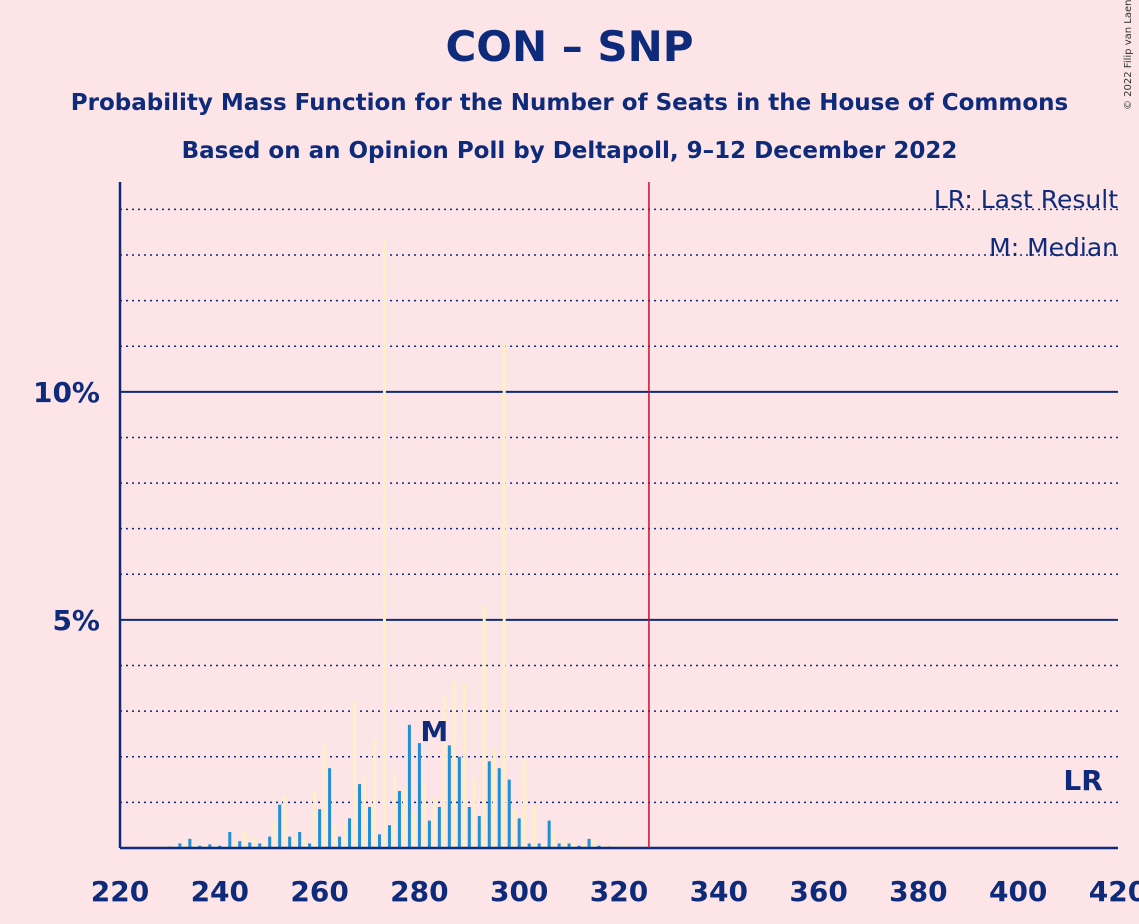 The image size is (1139, 924). What do you see at coordinates (818, 891) in the screenshot?
I see `x-tick-label: 360` at bounding box center [818, 891].